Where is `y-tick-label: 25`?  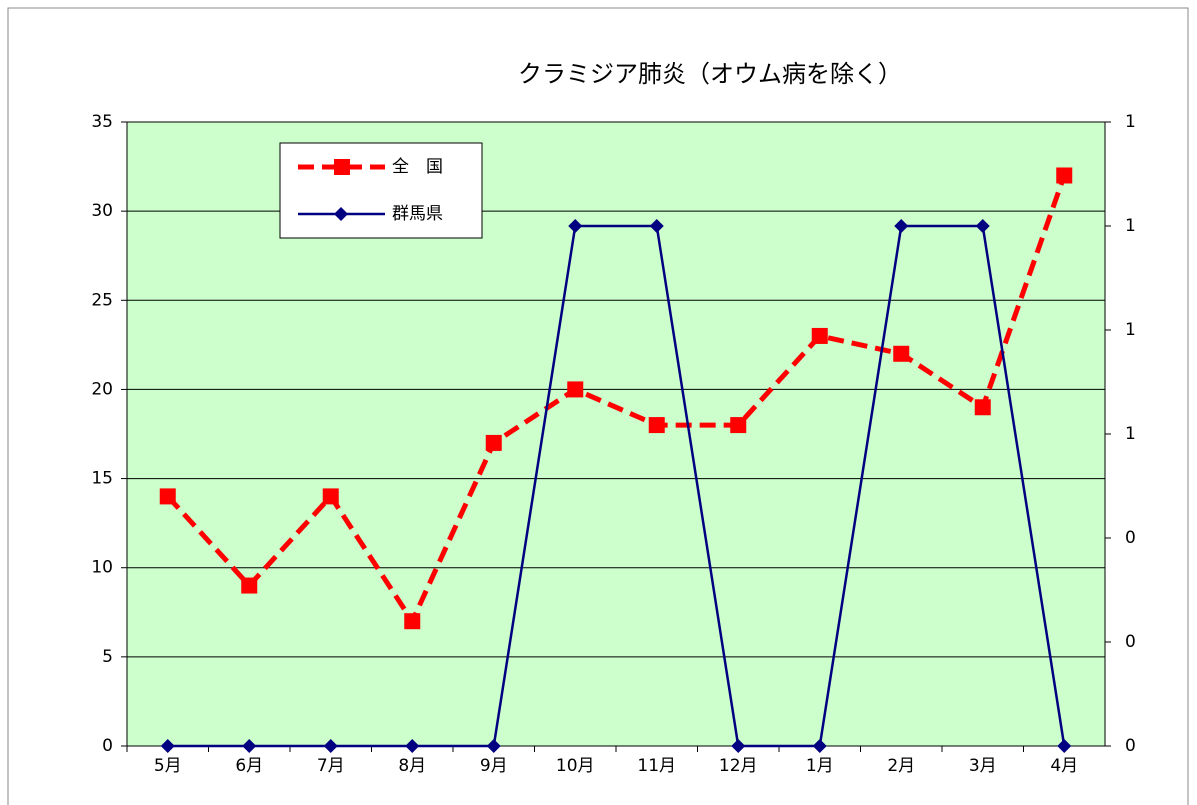 y-tick-label: 25 is located at coordinates (102, 300).